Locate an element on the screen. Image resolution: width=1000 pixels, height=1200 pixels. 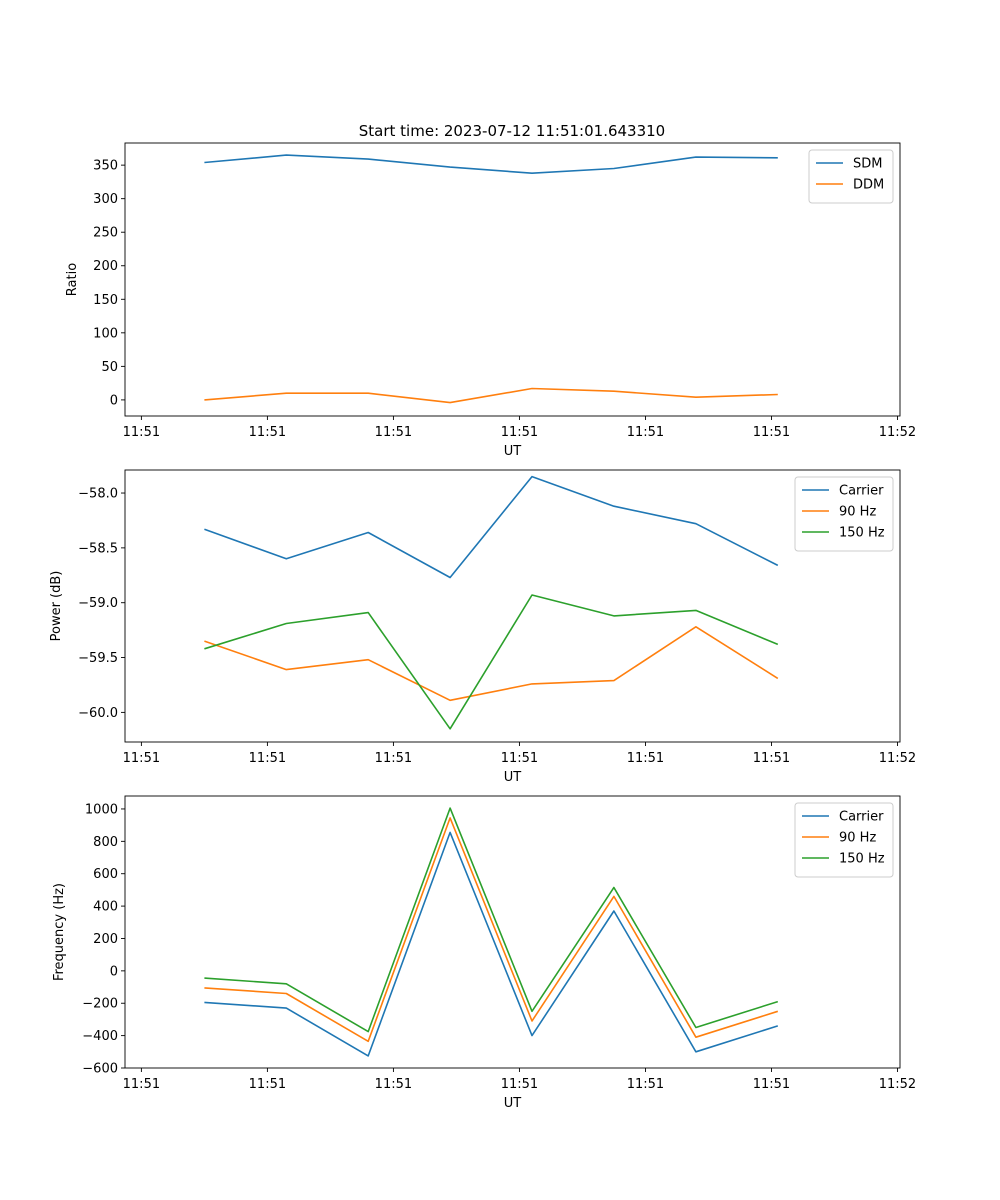
power-y-axis-label: Power (dB) is located at coordinates (56, 606).